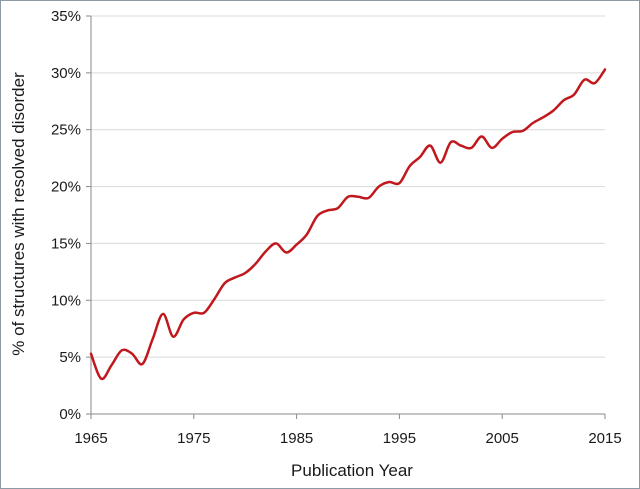  What do you see at coordinates (66, 16) in the screenshot?
I see `y-tick-label: 35%` at bounding box center [66, 16].